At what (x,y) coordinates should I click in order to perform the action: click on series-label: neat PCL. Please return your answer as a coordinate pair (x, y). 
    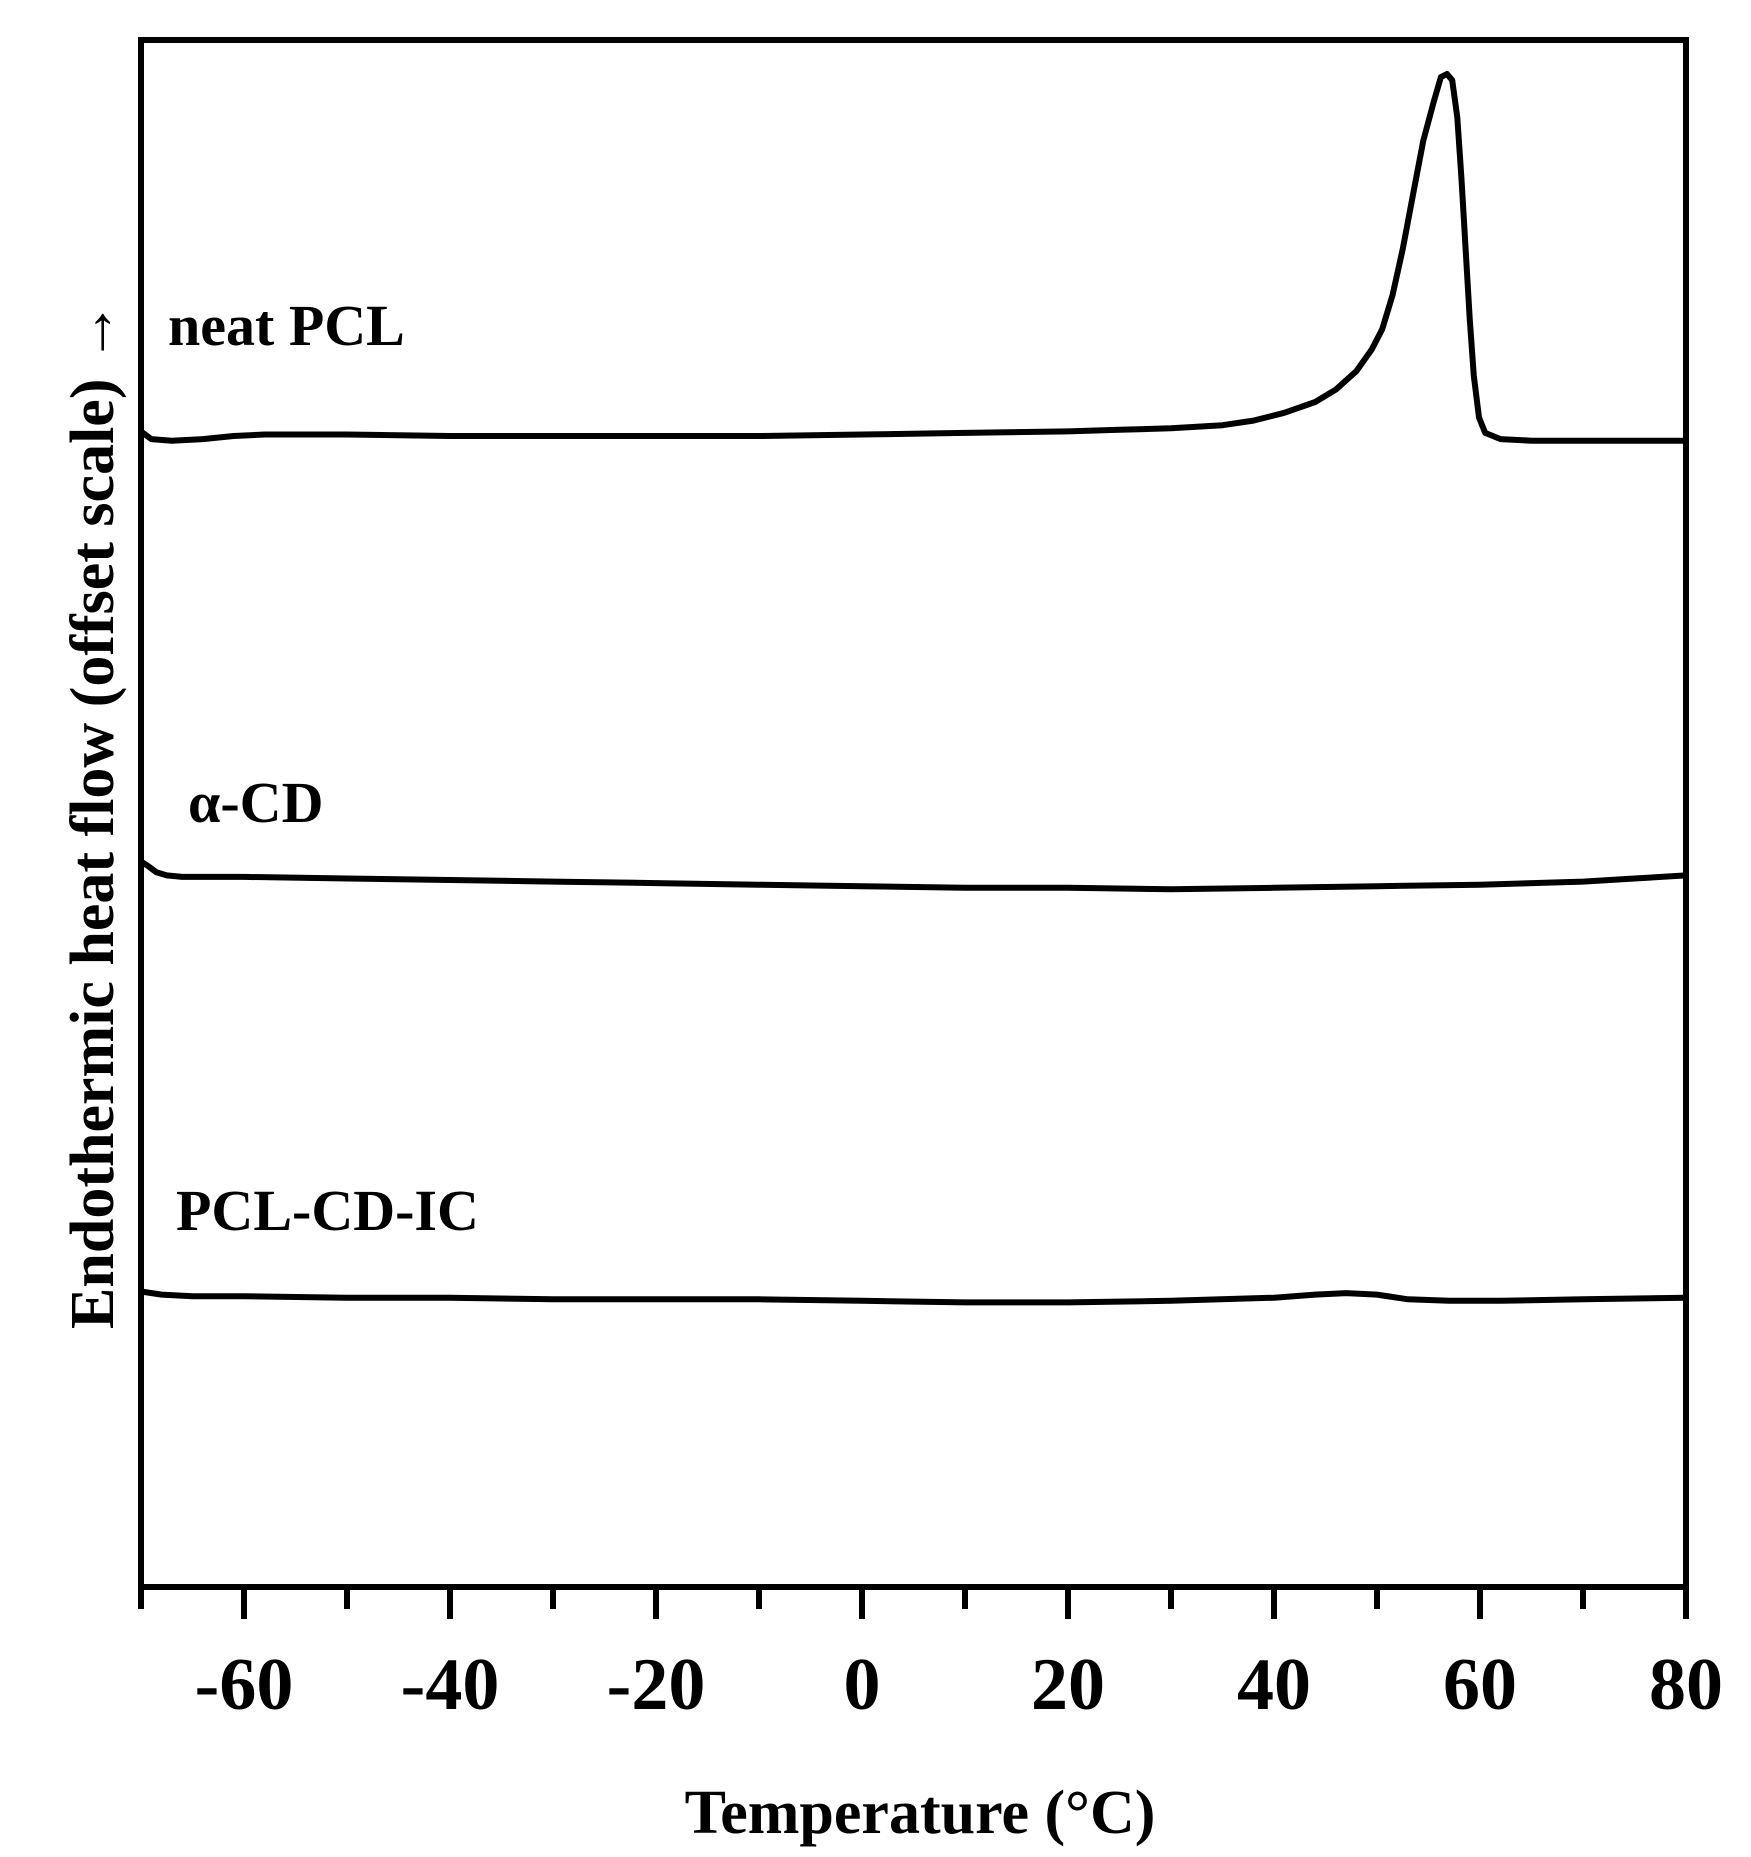
    Looking at the image, I should click on (286, 325).